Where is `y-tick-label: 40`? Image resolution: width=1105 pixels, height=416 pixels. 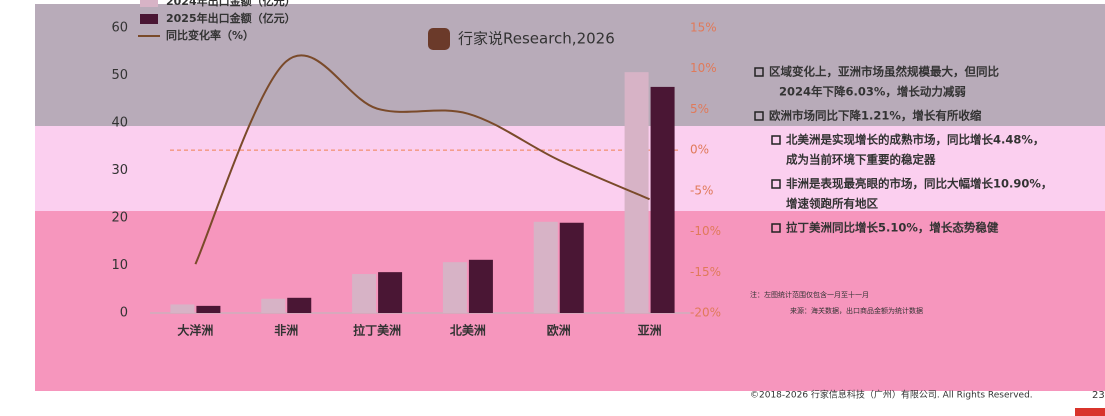 y-tick-label: 40 is located at coordinates (119, 123).